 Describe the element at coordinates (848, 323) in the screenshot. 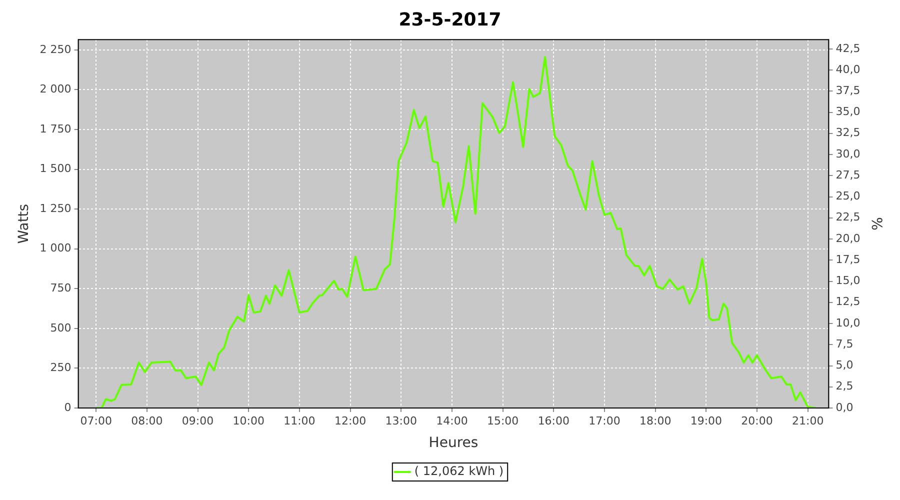

I see `y2-tick-label: 10,0` at that location.